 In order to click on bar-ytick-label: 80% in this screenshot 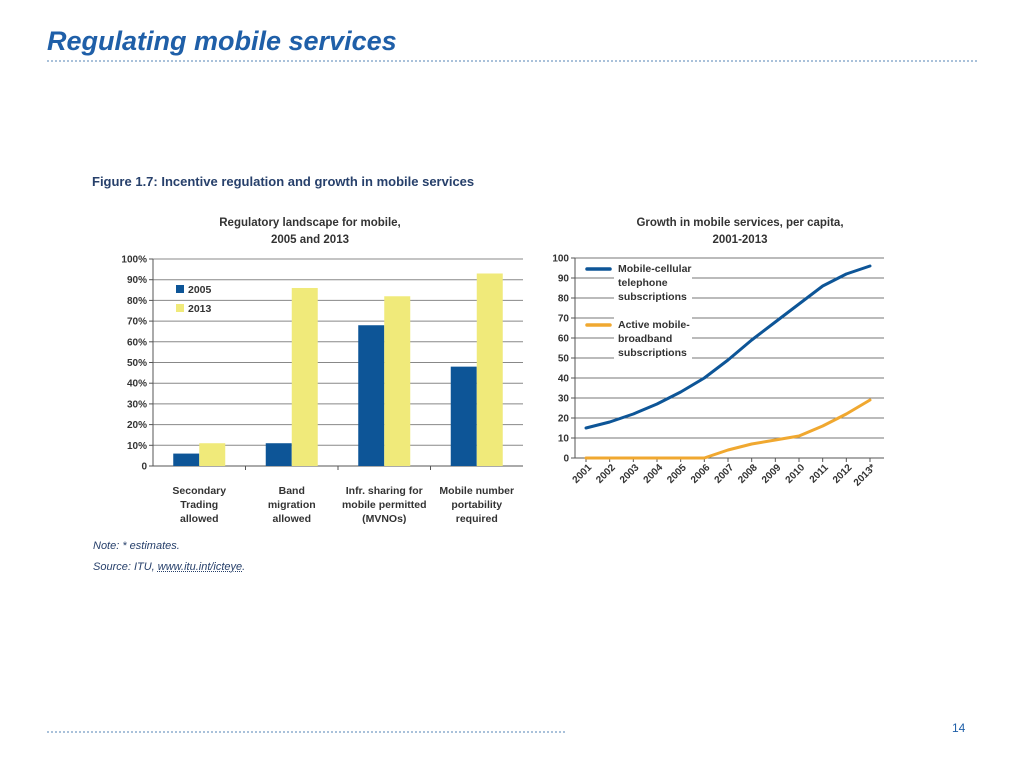, I will do `click(137, 301)`.